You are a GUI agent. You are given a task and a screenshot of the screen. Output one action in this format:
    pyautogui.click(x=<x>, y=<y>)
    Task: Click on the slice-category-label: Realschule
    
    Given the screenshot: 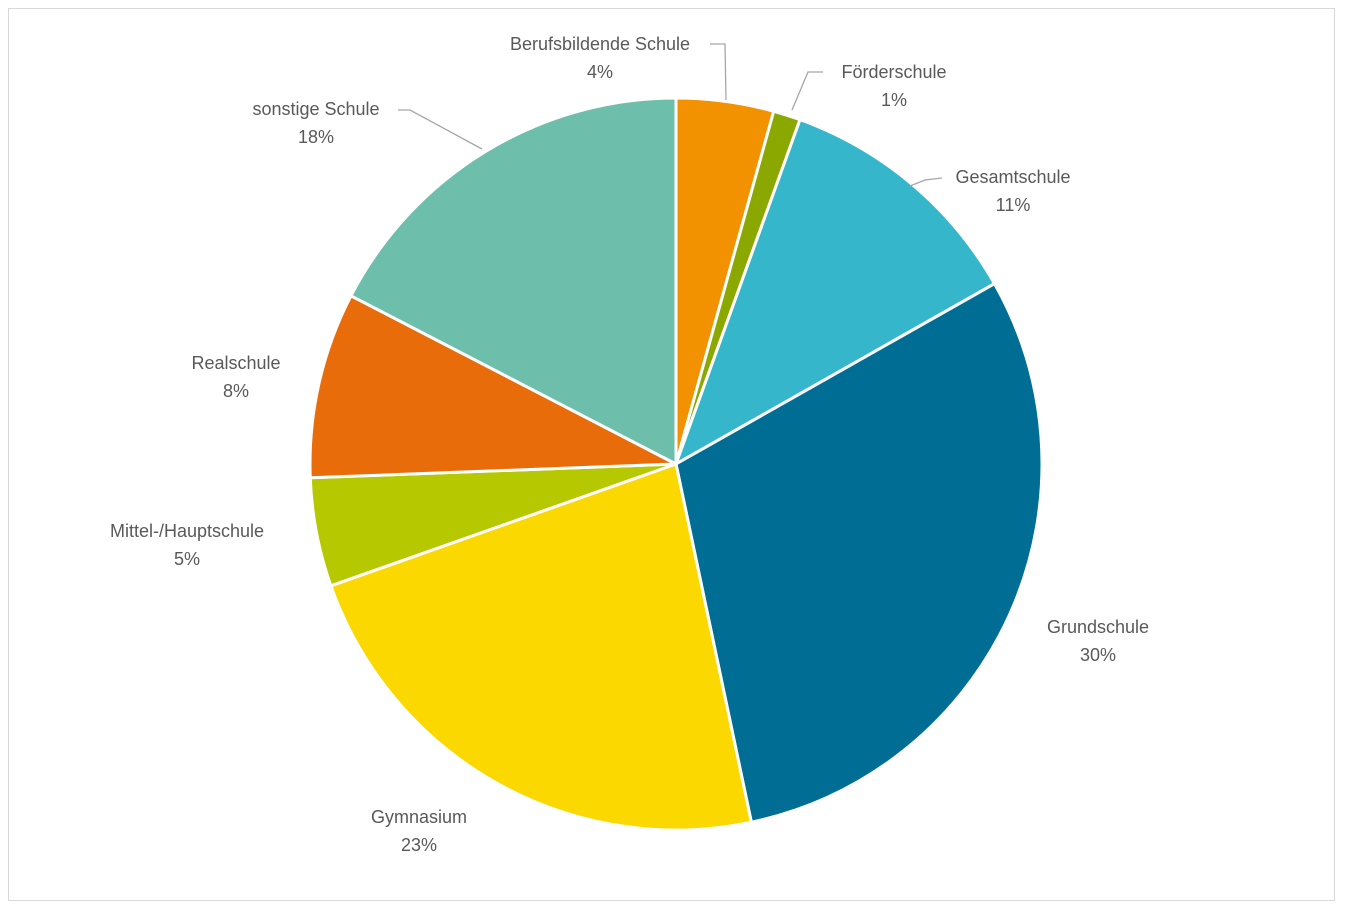 What is the action you would take?
    pyautogui.click(x=235, y=363)
    